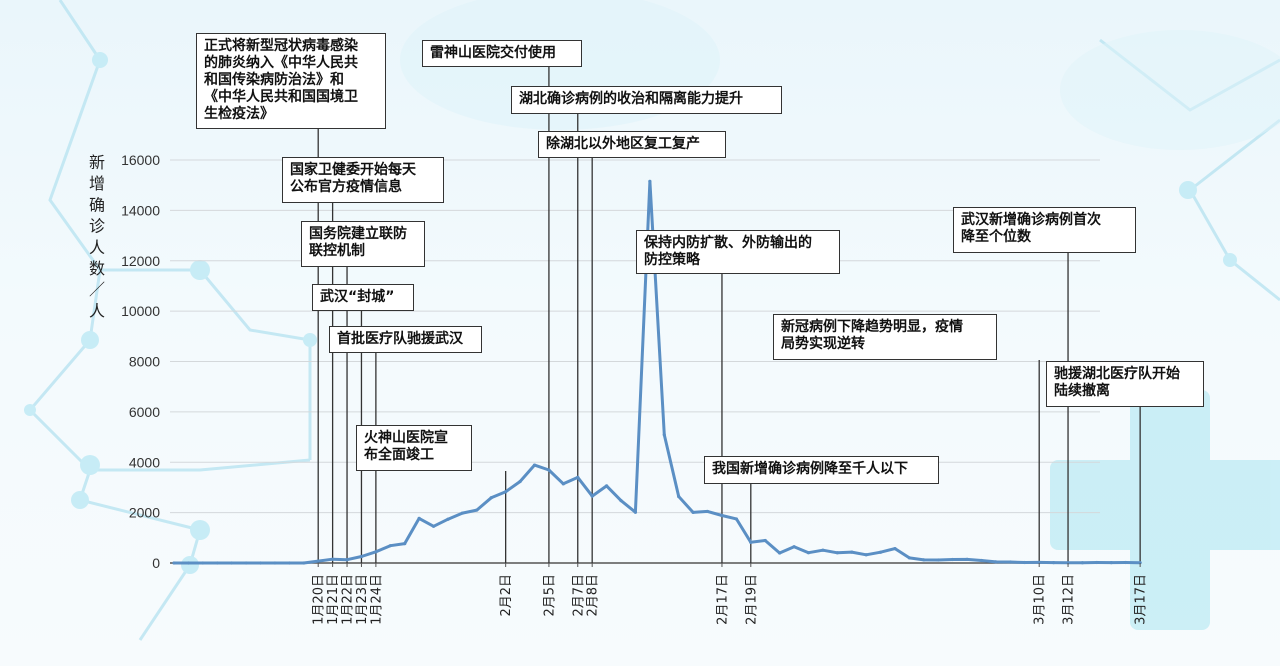 The height and width of the screenshot is (666, 1280). Describe the element at coordinates (140, 311) in the screenshot. I see `y-tick-label: 10000` at that location.